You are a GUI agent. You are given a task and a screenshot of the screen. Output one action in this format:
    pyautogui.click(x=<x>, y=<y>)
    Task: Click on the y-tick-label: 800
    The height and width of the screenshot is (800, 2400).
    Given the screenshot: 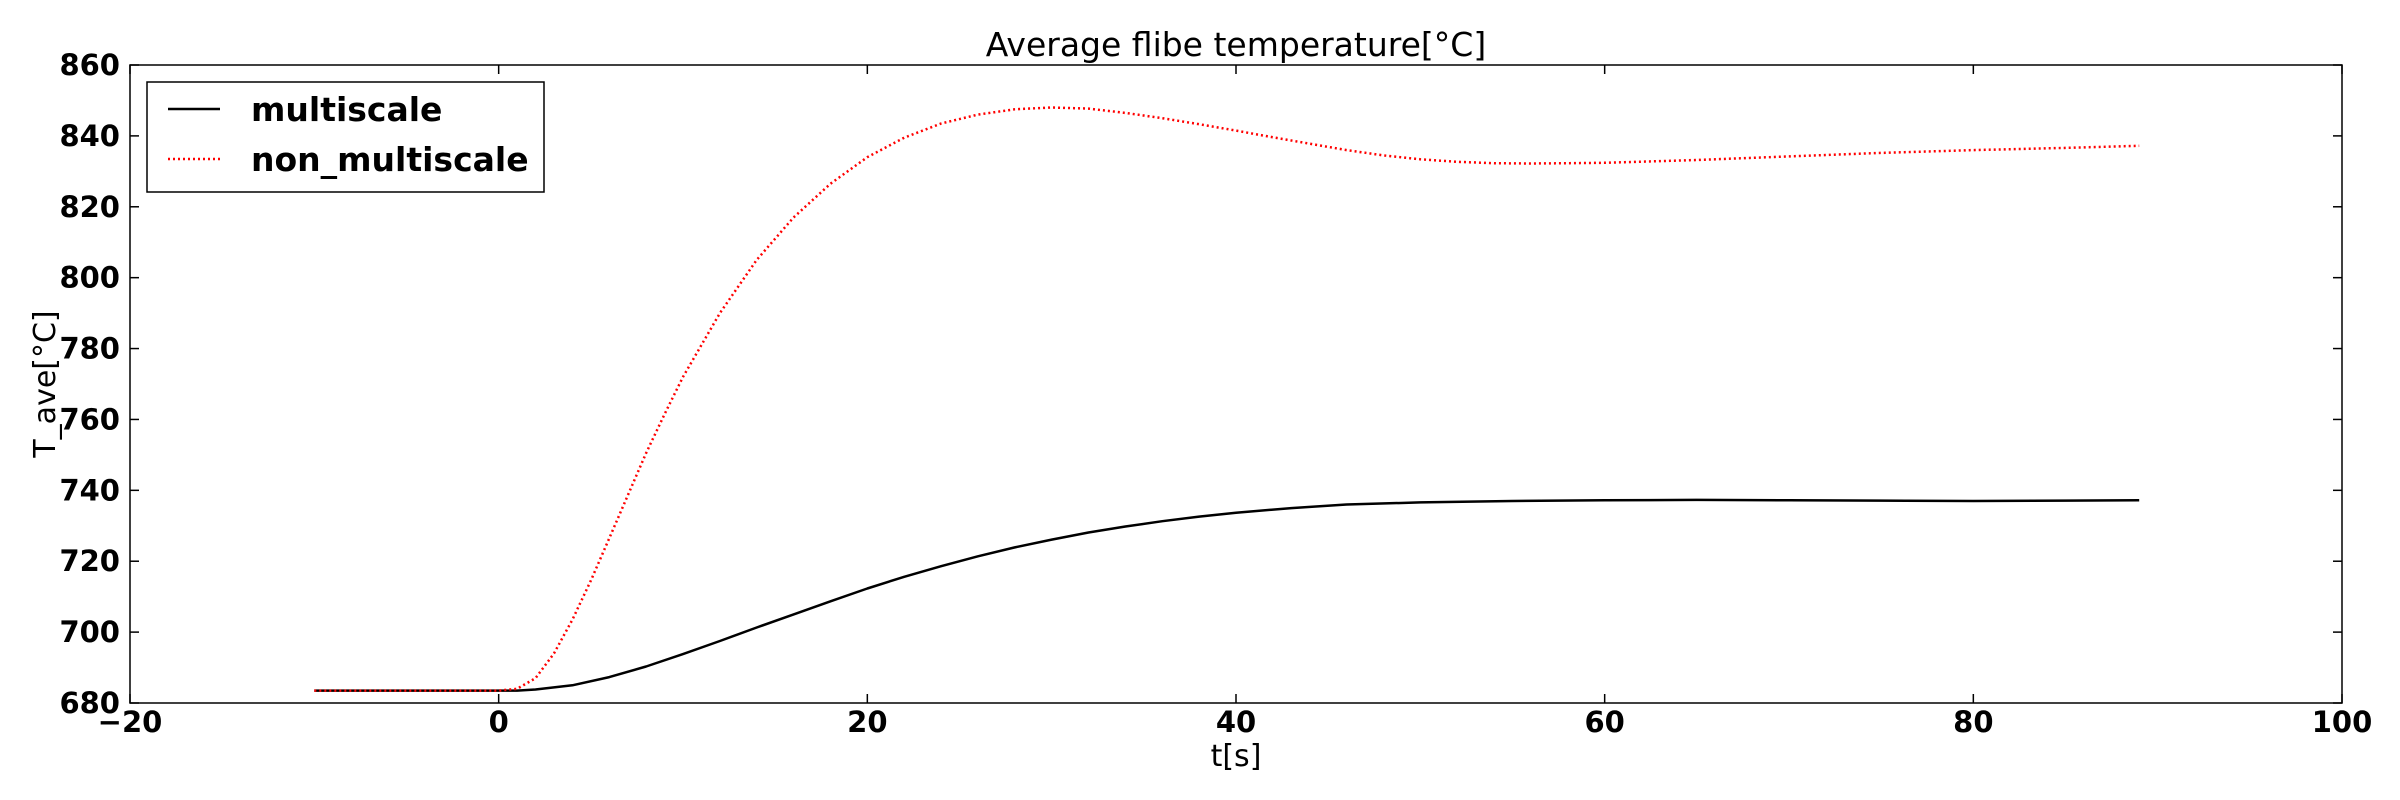 What is the action you would take?
    pyautogui.click(x=89, y=278)
    